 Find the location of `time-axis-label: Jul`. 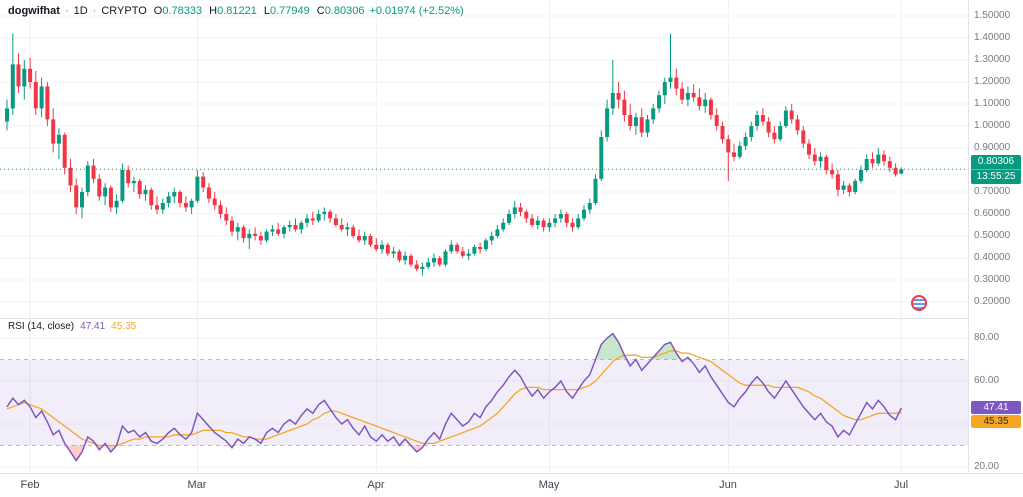

time-axis-label: Jul is located at coordinates (901, 485).